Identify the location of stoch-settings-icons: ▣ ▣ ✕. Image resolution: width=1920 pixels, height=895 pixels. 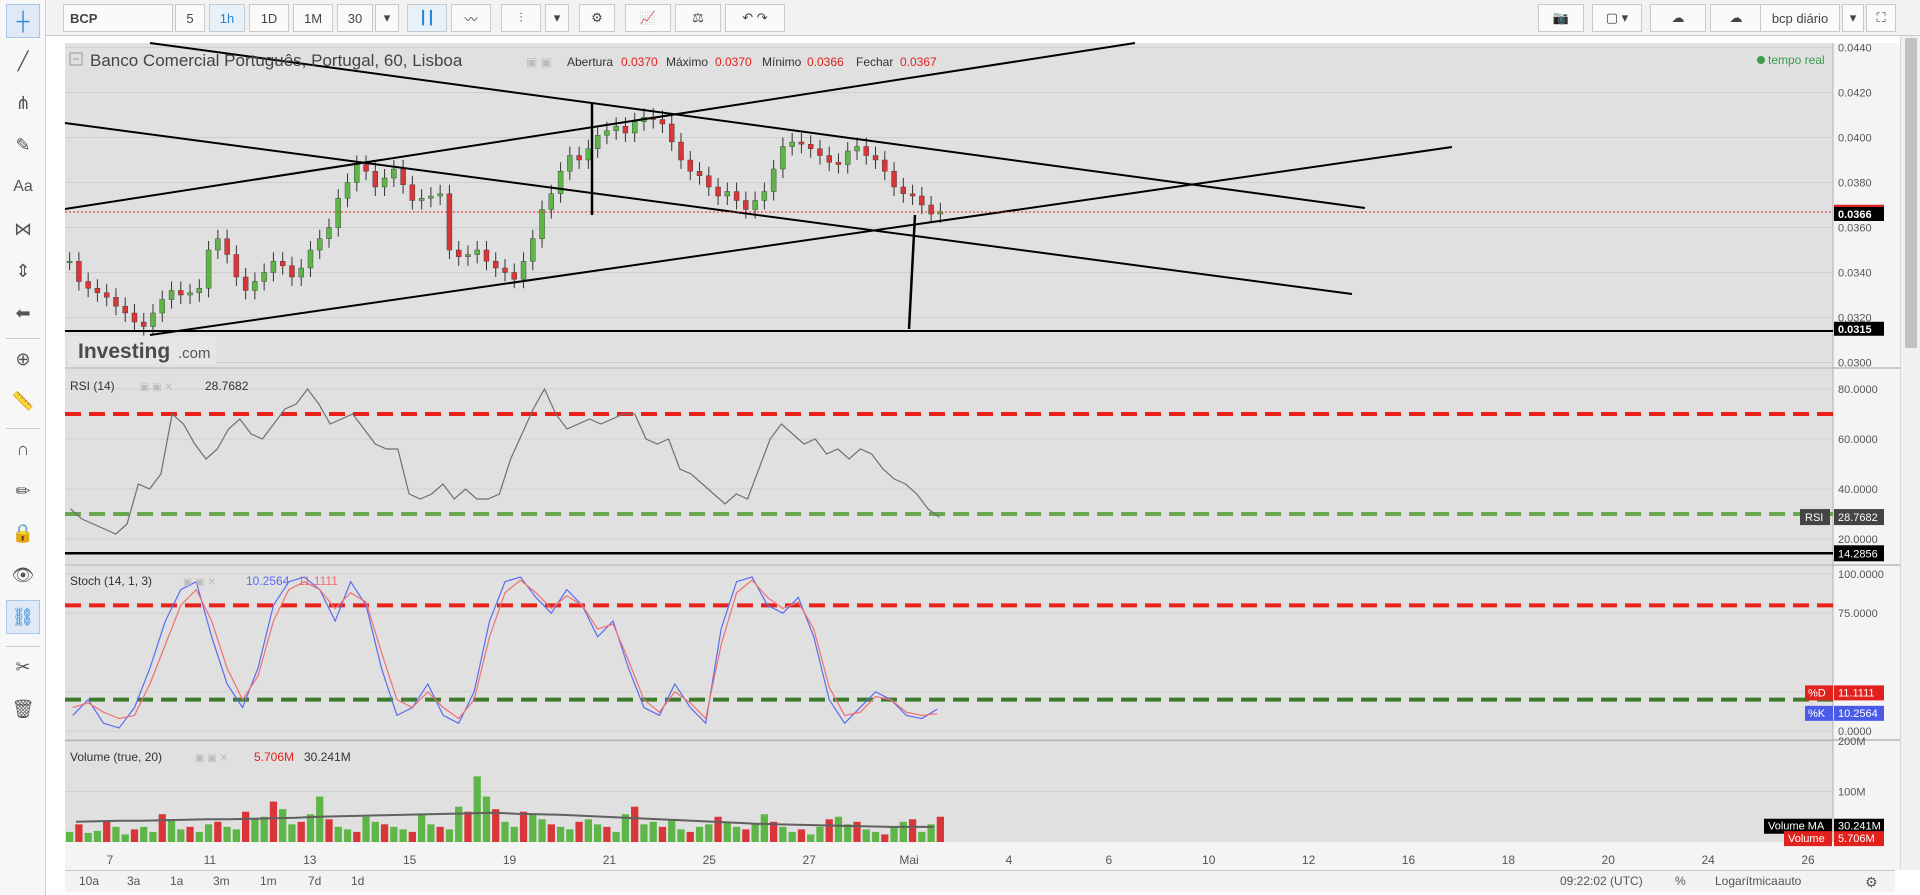
(199, 582).